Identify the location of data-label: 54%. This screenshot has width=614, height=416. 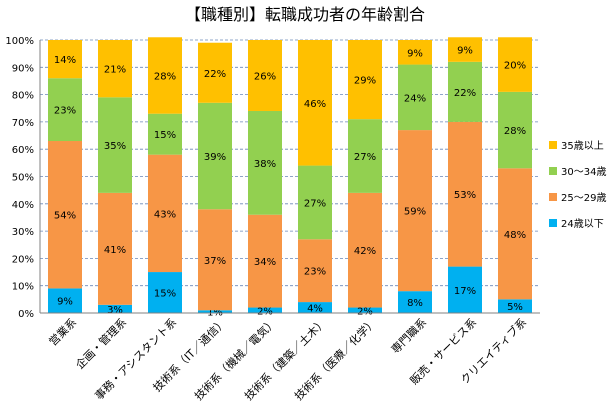
(65, 216).